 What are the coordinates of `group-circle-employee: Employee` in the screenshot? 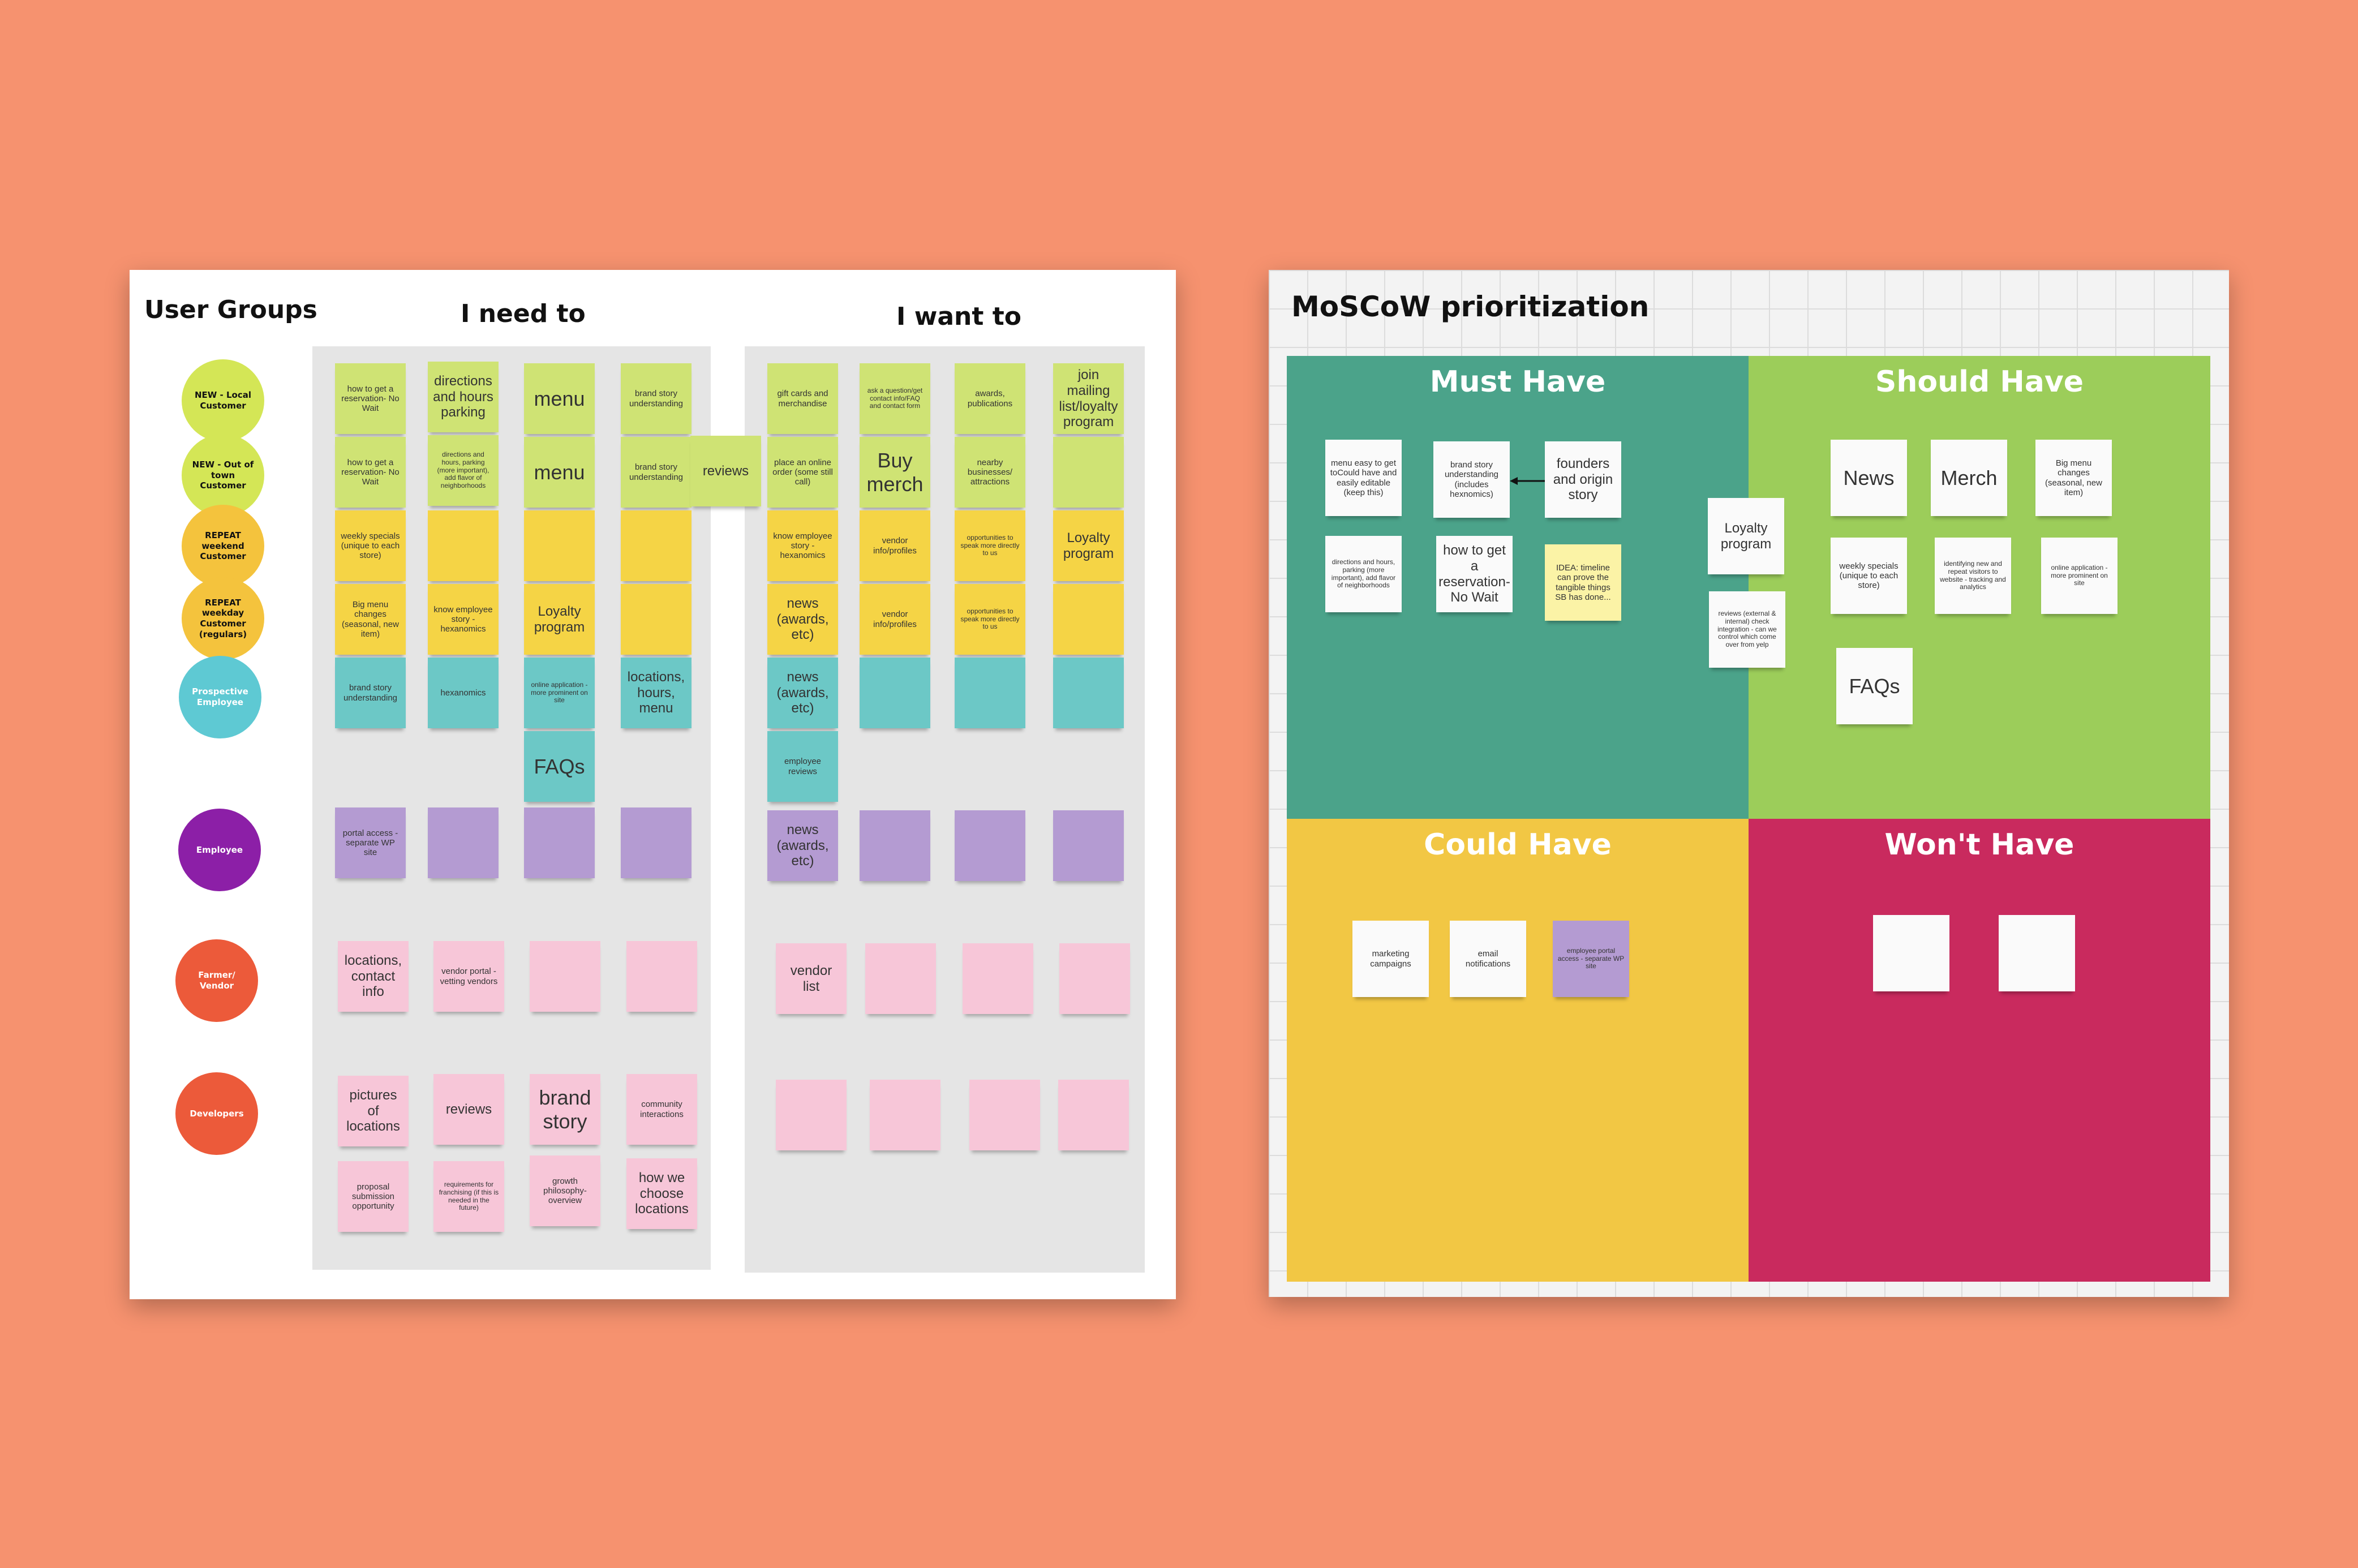 It's located at (219, 850).